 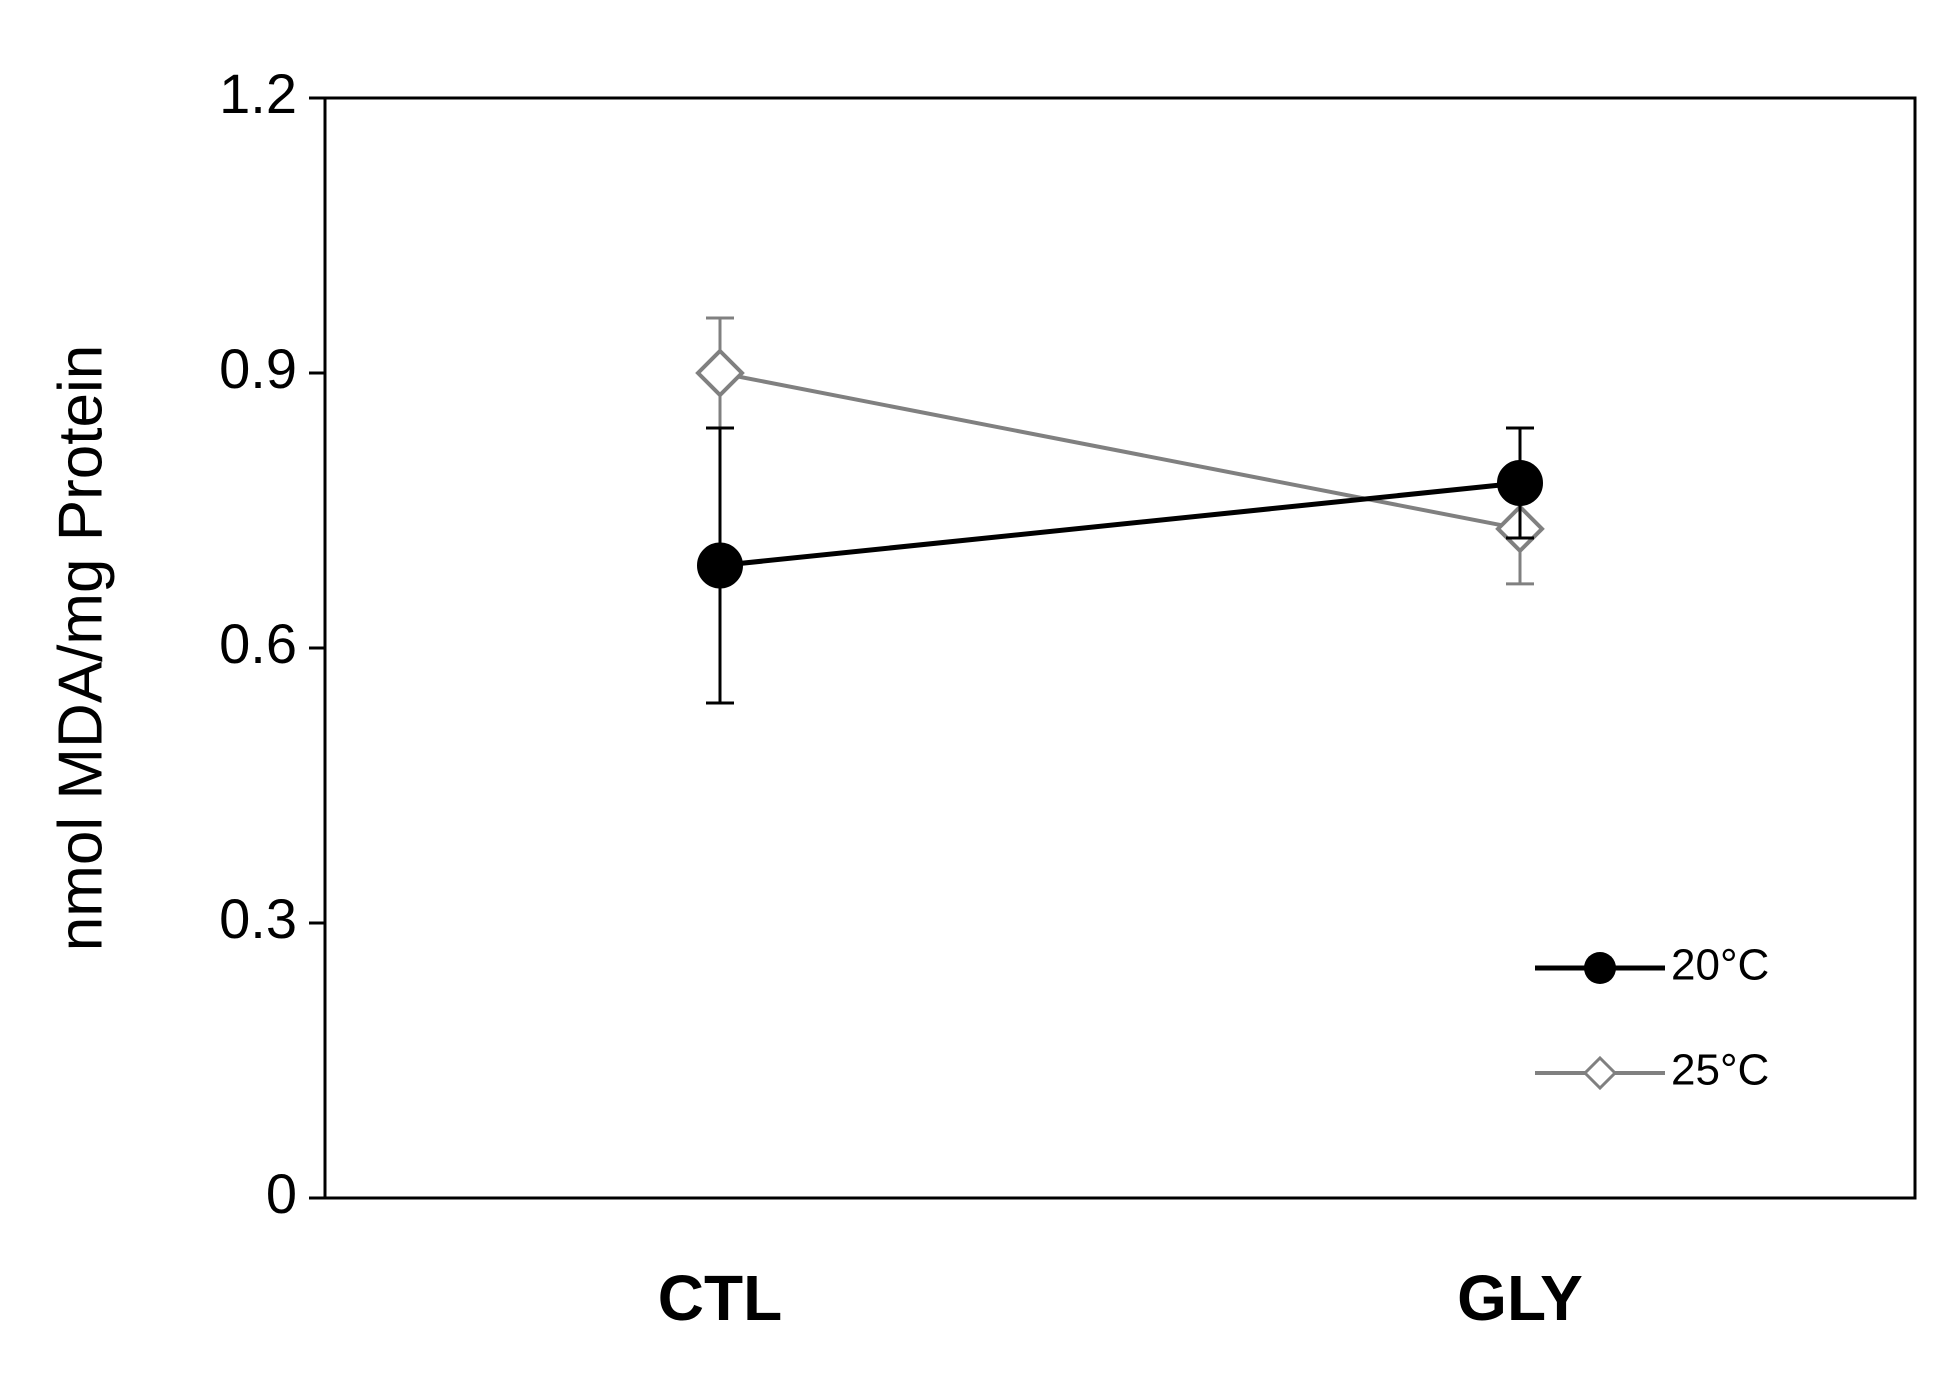 What do you see at coordinates (80, 648) in the screenshot?
I see `y-axis-title: nmol MDA/mg Protein` at bounding box center [80, 648].